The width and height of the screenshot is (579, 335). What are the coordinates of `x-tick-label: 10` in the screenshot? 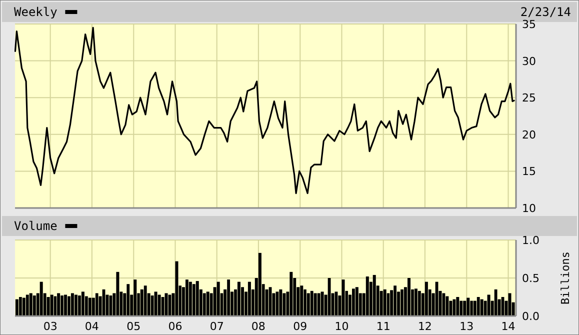 It's located at (341, 326).